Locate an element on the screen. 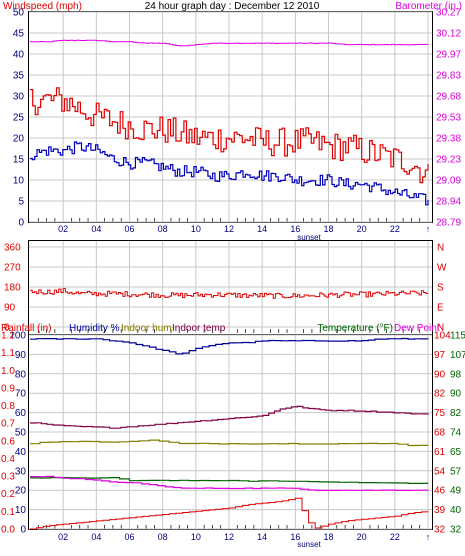 The width and height of the screenshot is (465, 556). indoor-hum-legend: Indoor hum is located at coordinates (146, 328).